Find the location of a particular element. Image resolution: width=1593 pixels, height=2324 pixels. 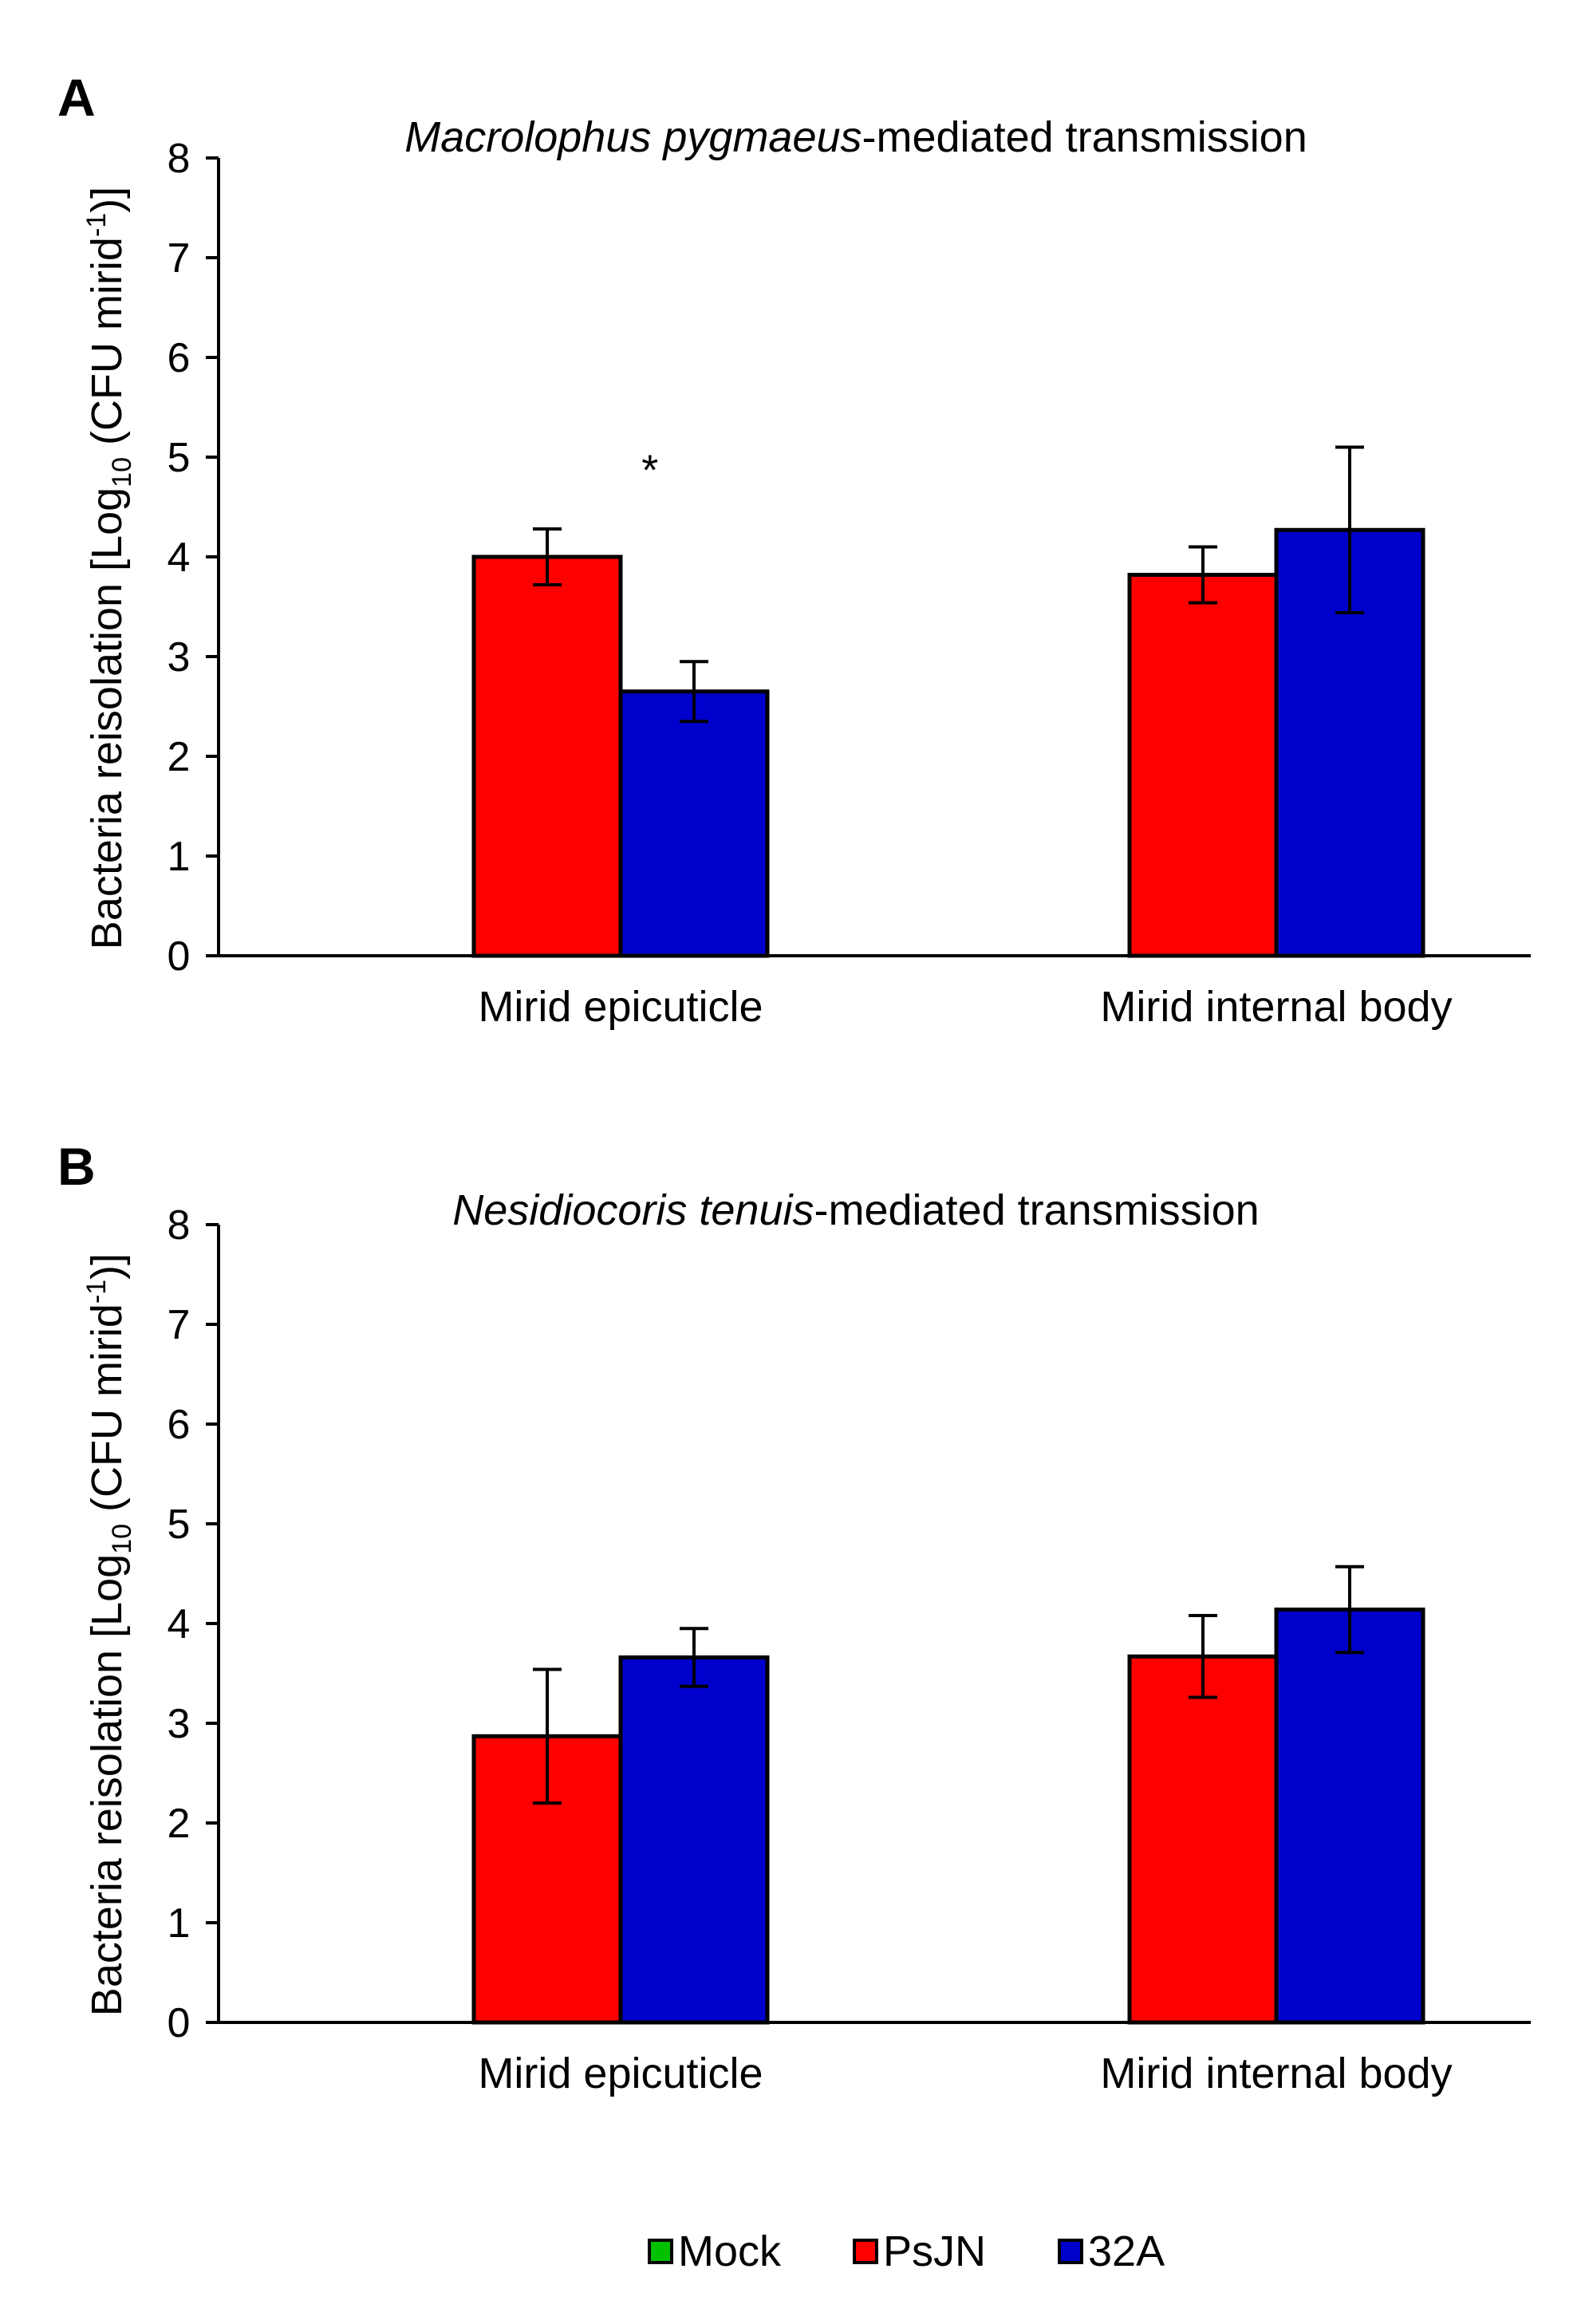

legend-swatch-Mock is located at coordinates (660, 2251).